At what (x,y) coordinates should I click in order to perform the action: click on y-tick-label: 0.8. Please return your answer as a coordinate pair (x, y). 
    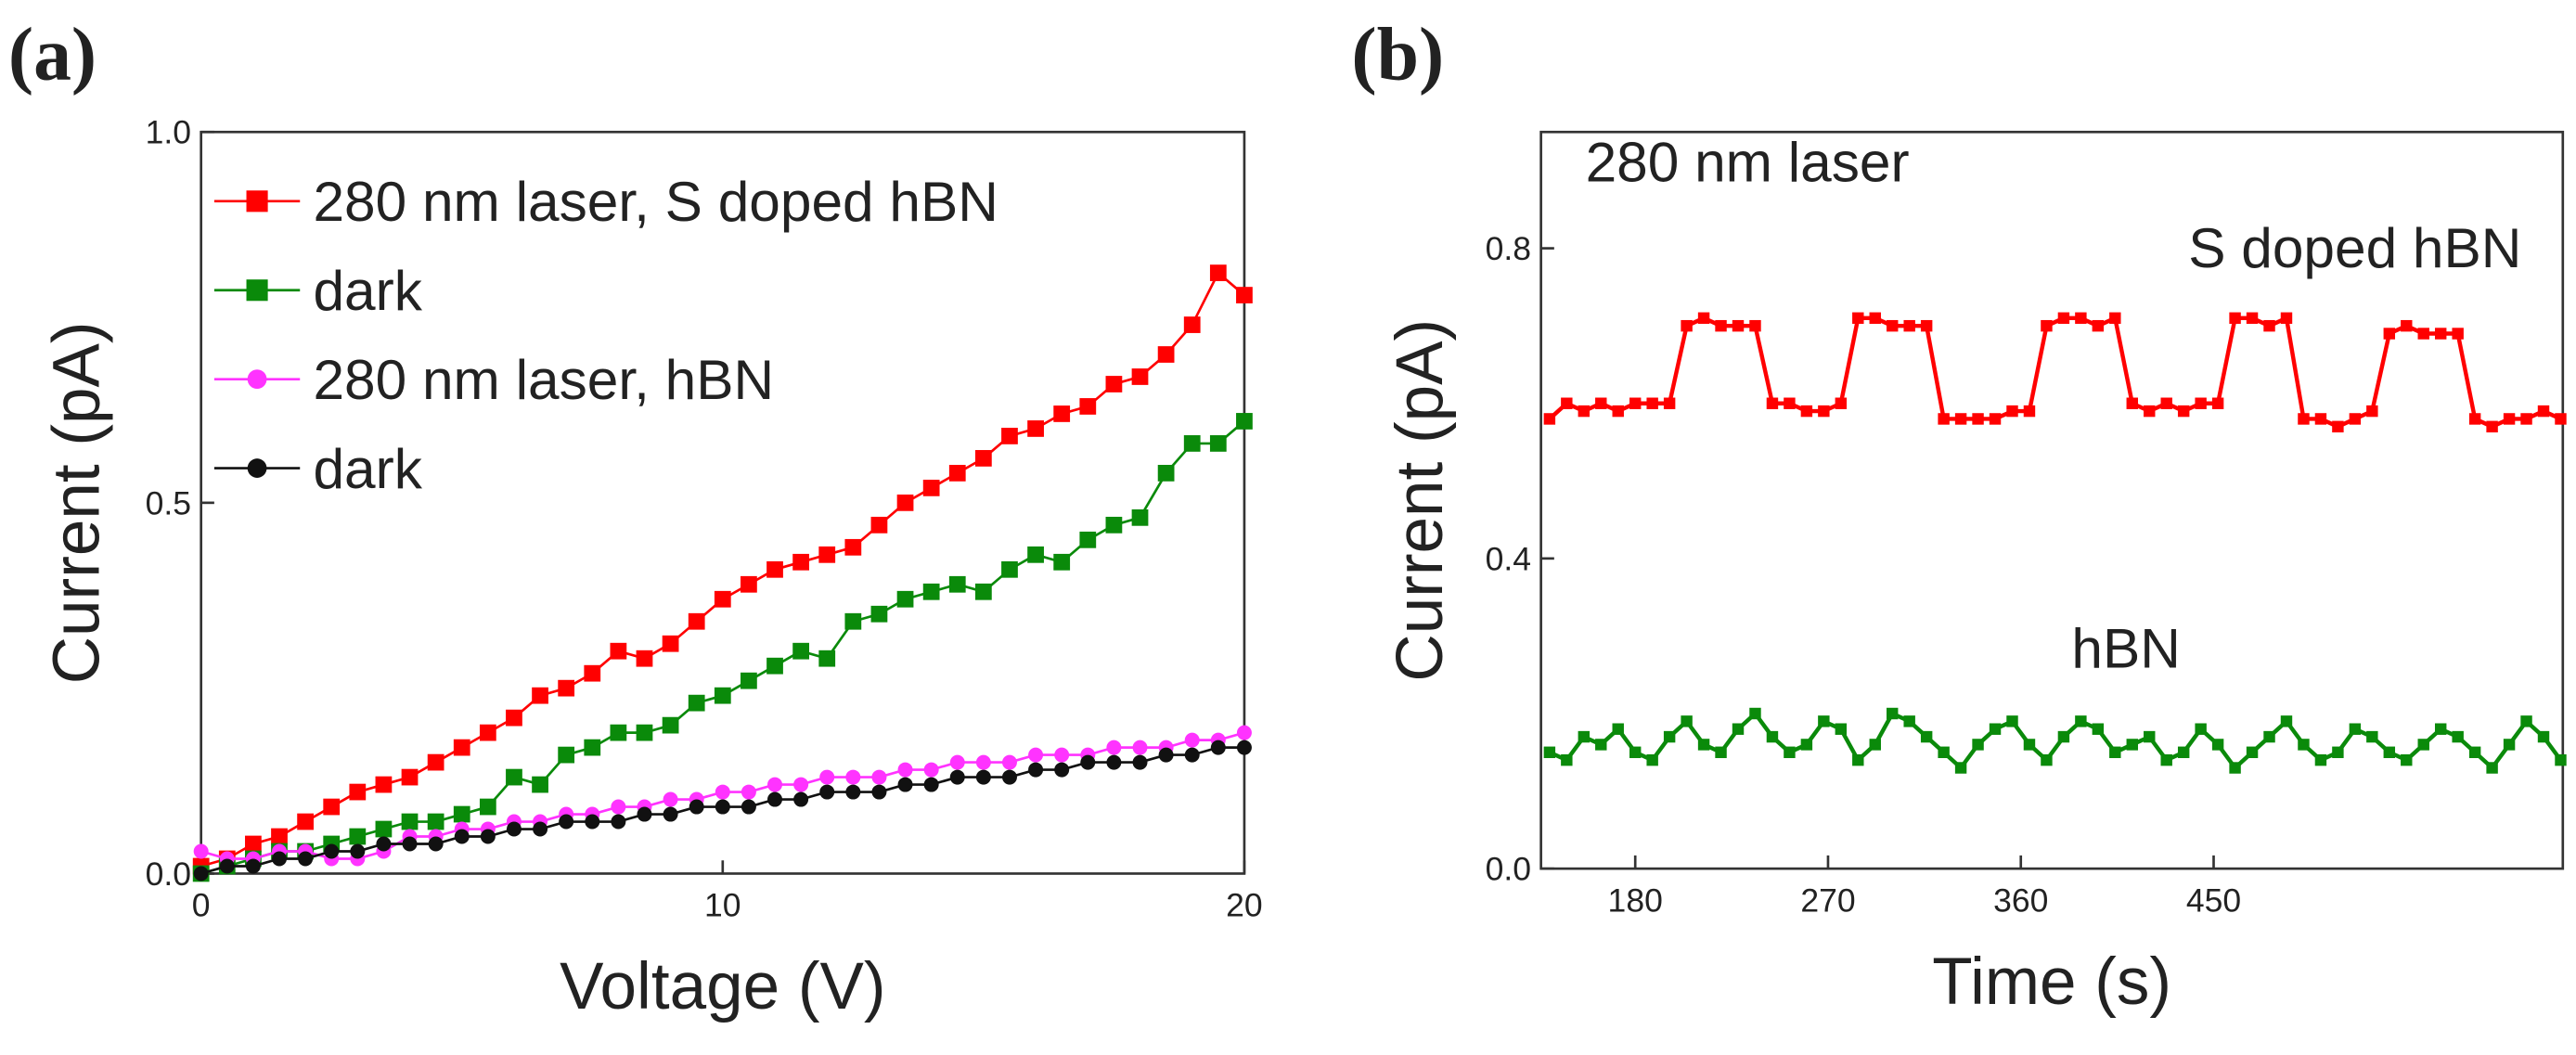
    Looking at the image, I should click on (1508, 248).